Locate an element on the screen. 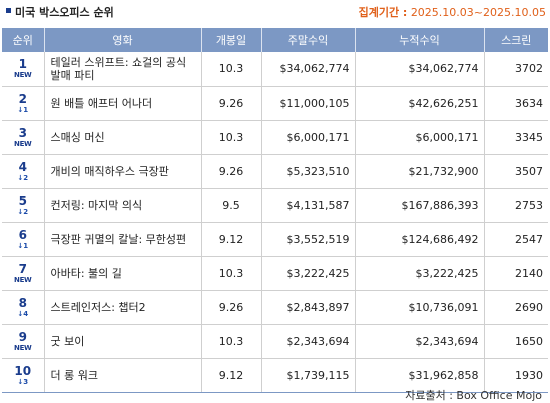 This screenshot has width=550, height=403. screen-count: 1930 is located at coordinates (516, 375).